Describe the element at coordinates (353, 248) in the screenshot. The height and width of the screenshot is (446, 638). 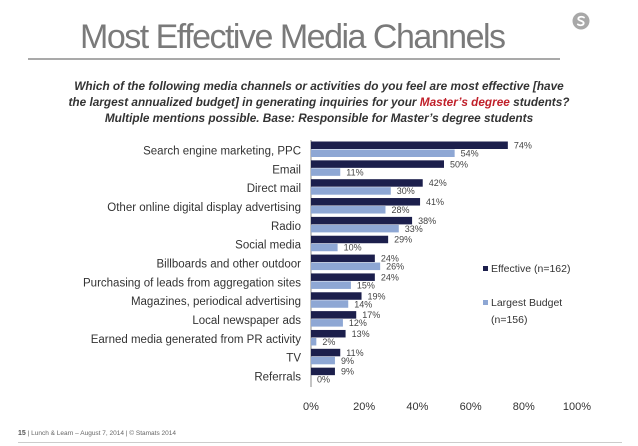
I see `data-label-budget: 10%` at that location.